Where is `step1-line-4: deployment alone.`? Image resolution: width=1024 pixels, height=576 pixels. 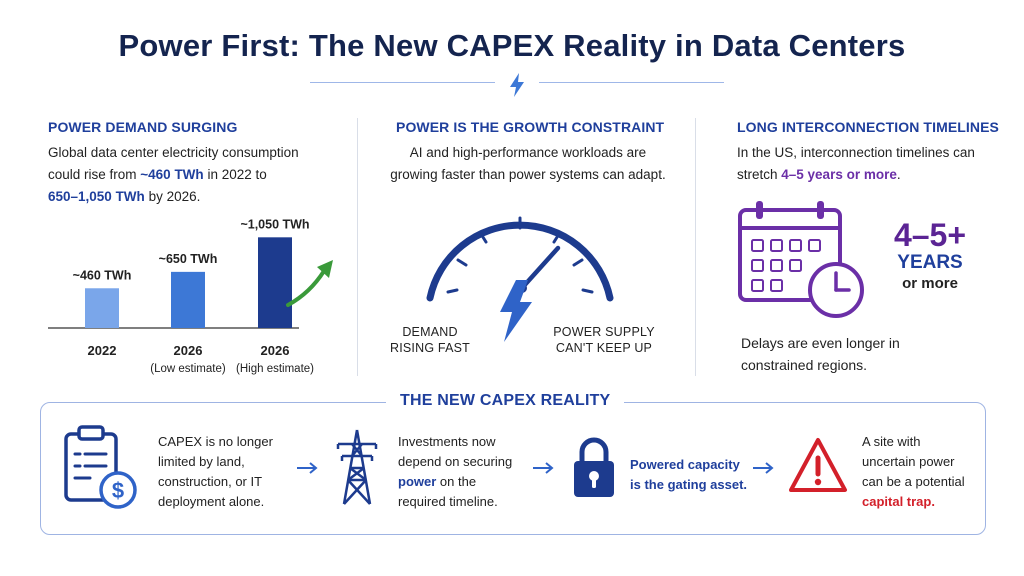 step1-line-4: deployment alone. is located at coordinates (211, 501).